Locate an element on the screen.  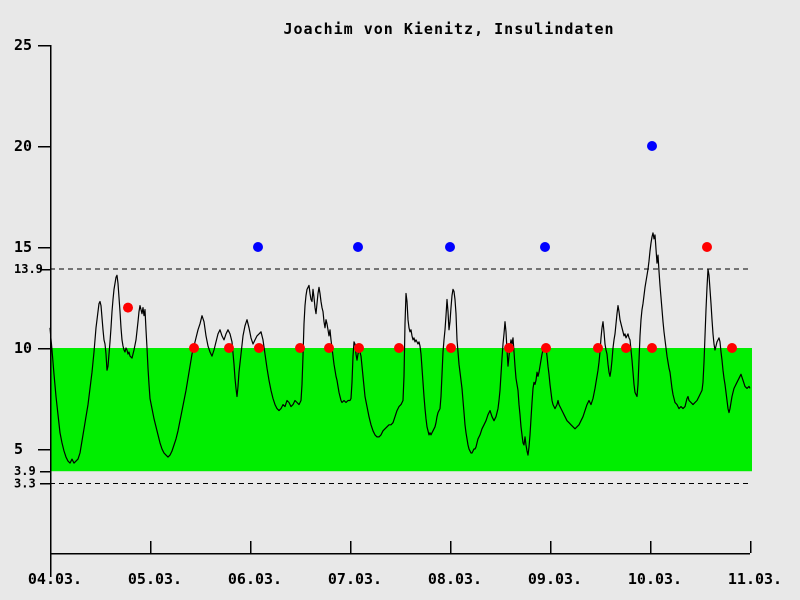
x-tick-label: 10.03. is located at coordinates (655, 579).